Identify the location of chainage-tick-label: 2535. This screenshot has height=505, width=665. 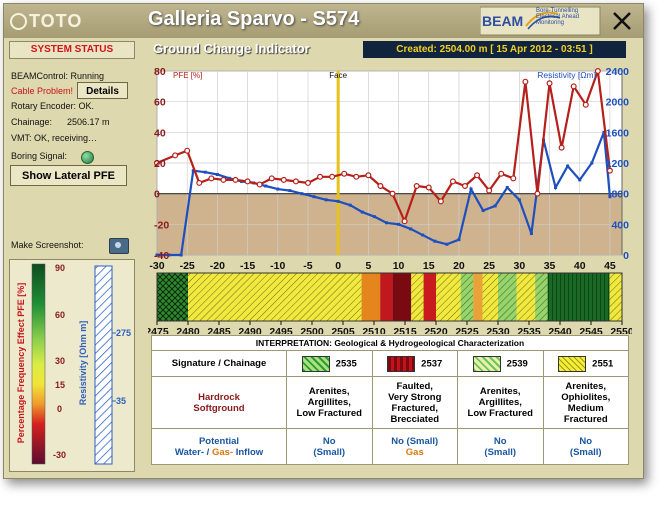
(529, 330).